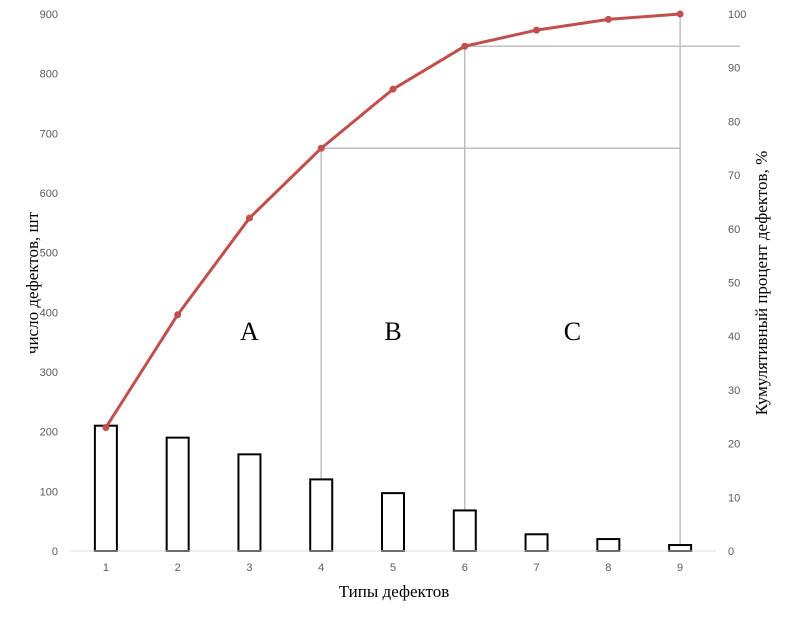 The image size is (791, 619). I want to click on x-tick-label: 7, so click(536, 568).